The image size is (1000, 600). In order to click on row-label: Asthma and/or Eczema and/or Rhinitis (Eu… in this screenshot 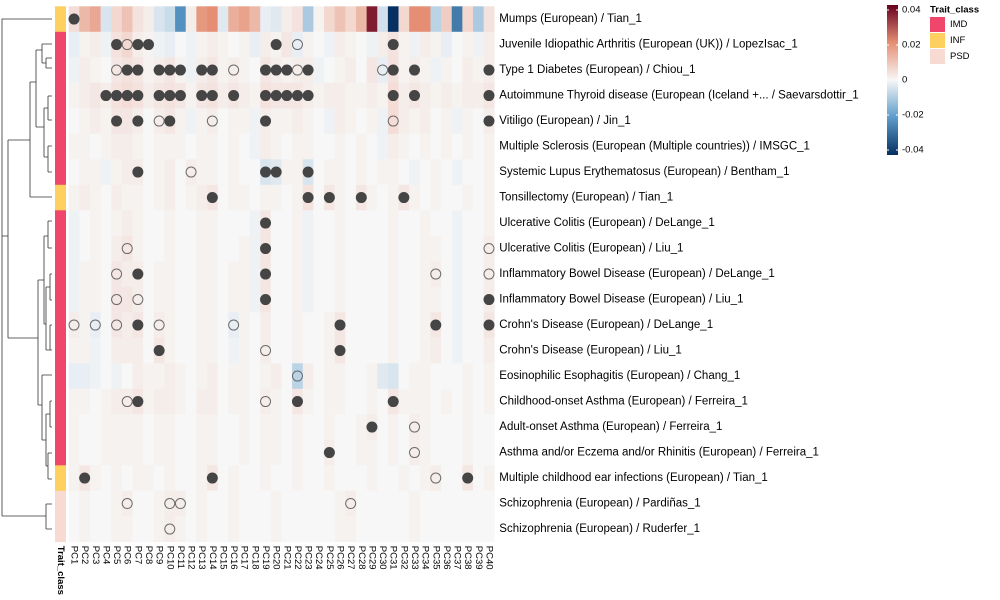, I will do `click(659, 453)`.